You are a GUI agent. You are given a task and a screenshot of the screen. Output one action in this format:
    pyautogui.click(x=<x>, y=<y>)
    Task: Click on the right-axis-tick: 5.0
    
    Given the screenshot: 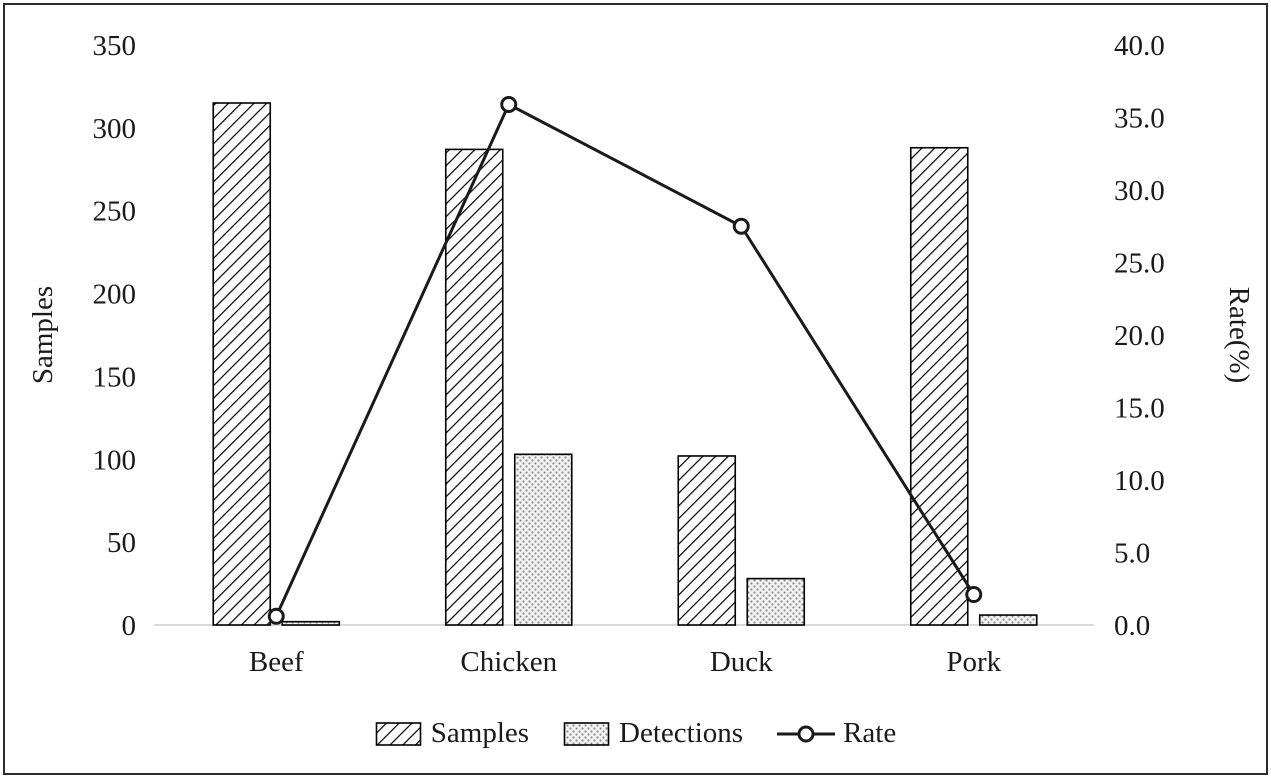 What is the action you would take?
    pyautogui.click(x=1132, y=554)
    